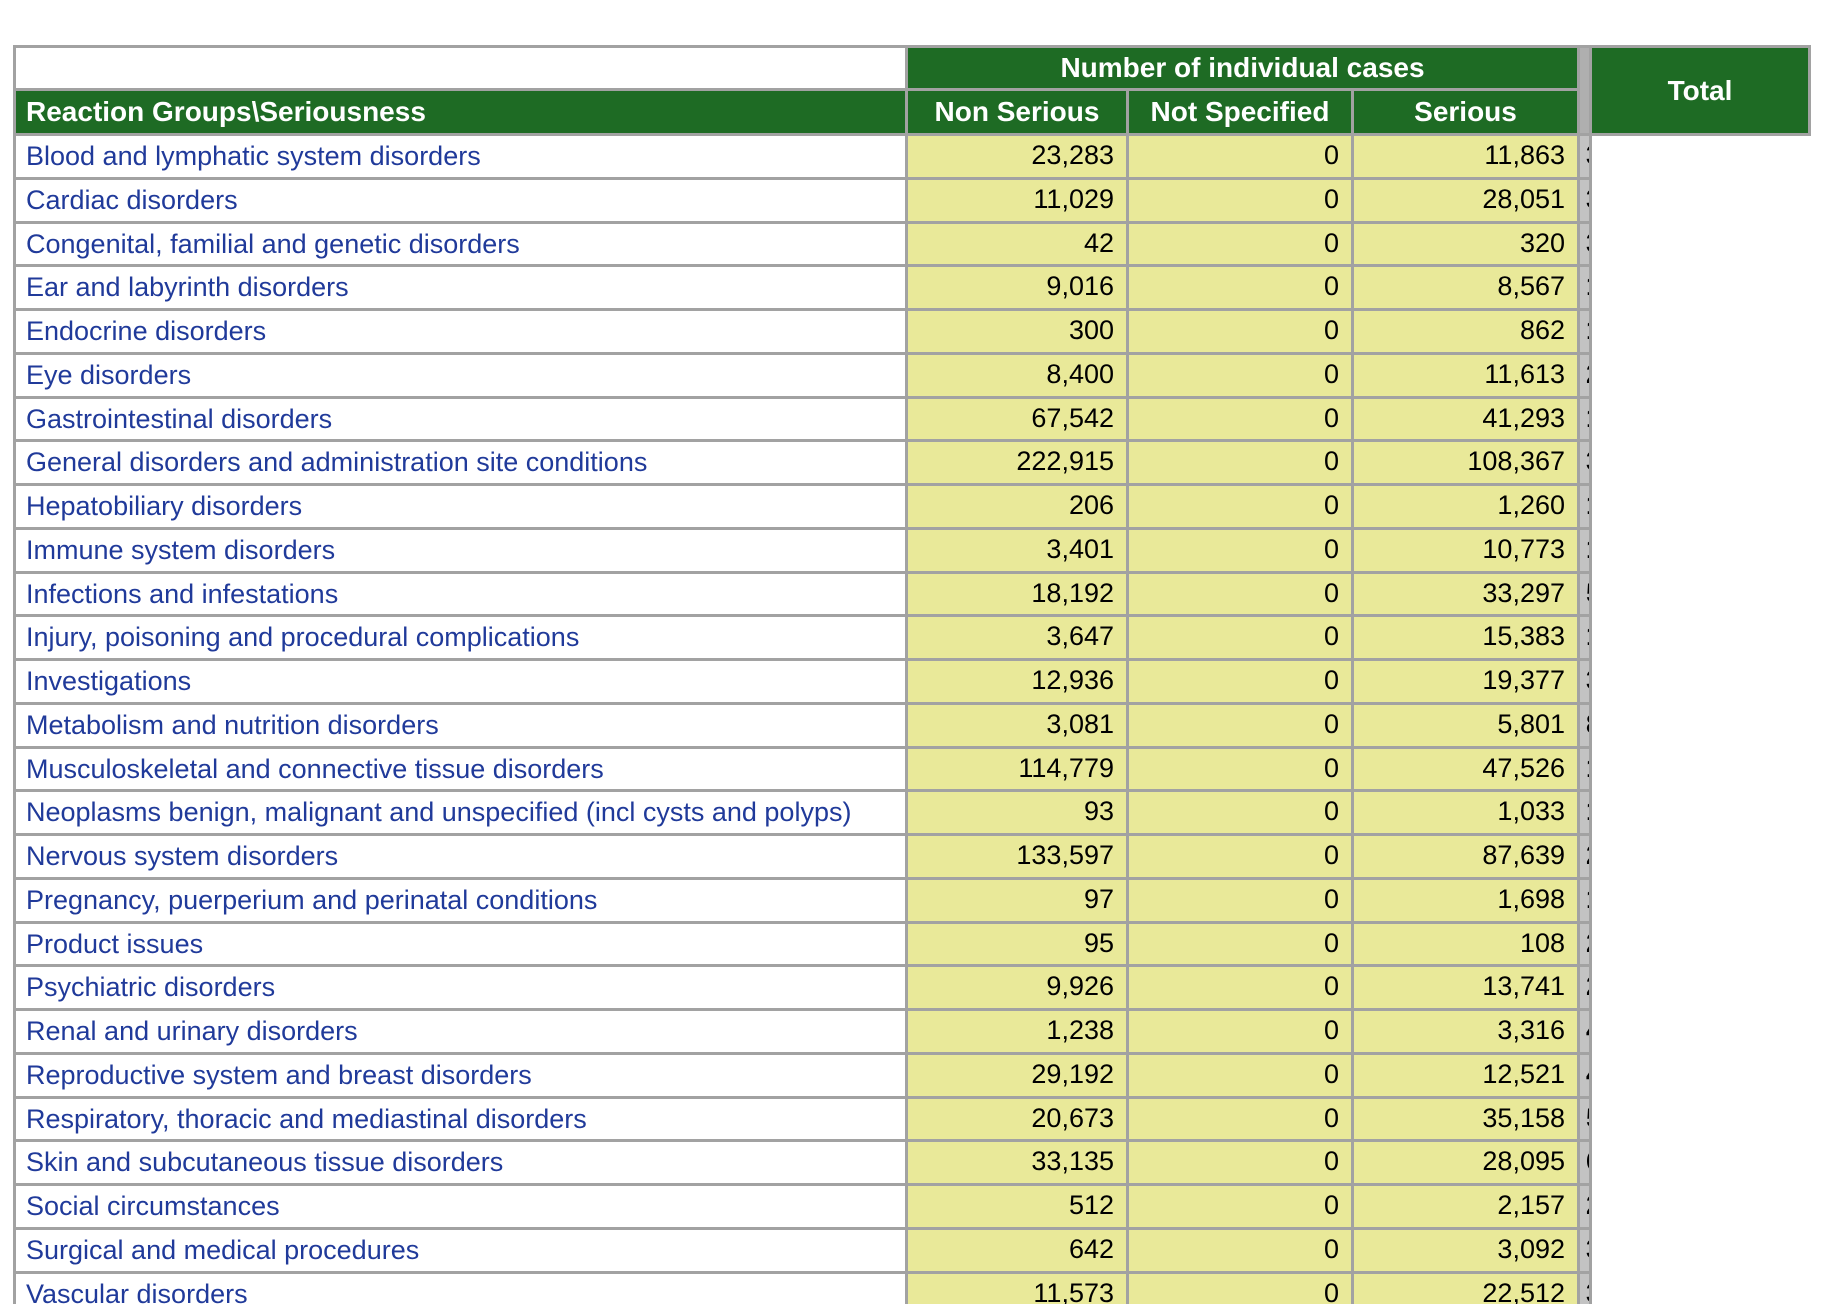 This screenshot has height=1304, width=1826. What do you see at coordinates (1017, 287) in the screenshot?
I see `non-serious-value: 9,016` at bounding box center [1017, 287].